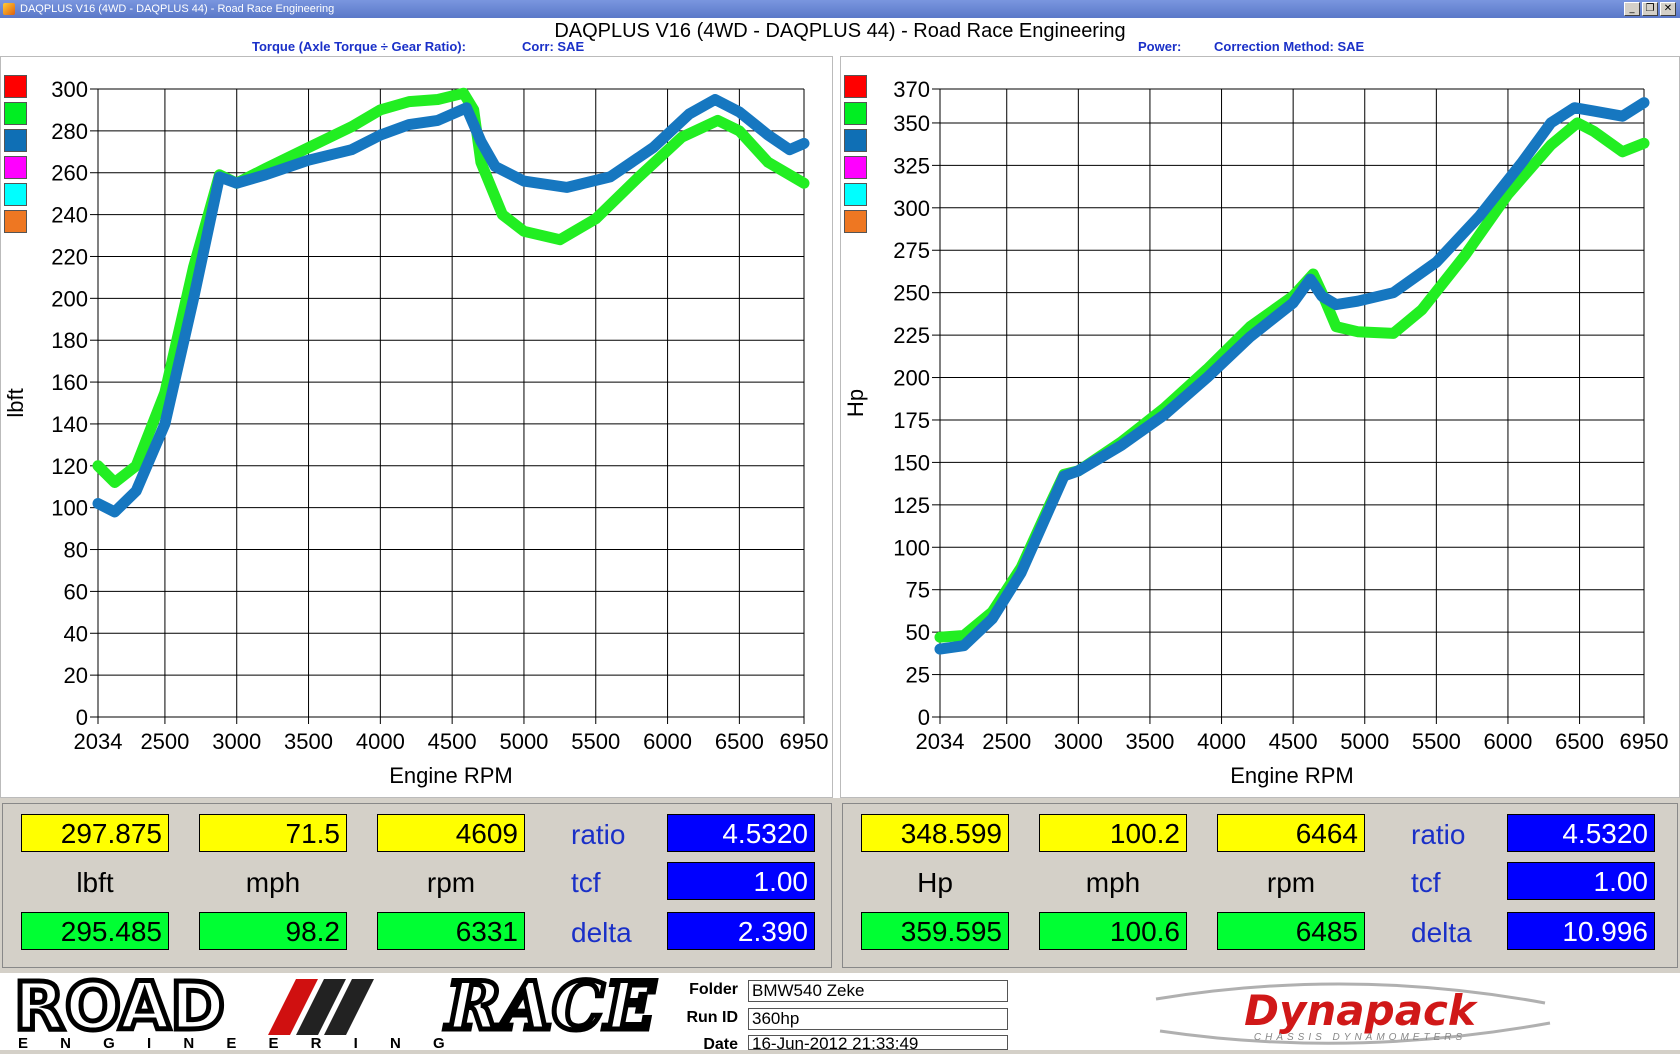 Image resolution: width=1680 pixels, height=1054 pixels. What do you see at coordinates (69, 508) in the screenshot?
I see `torque-ytick-label-5: 100` at bounding box center [69, 508].